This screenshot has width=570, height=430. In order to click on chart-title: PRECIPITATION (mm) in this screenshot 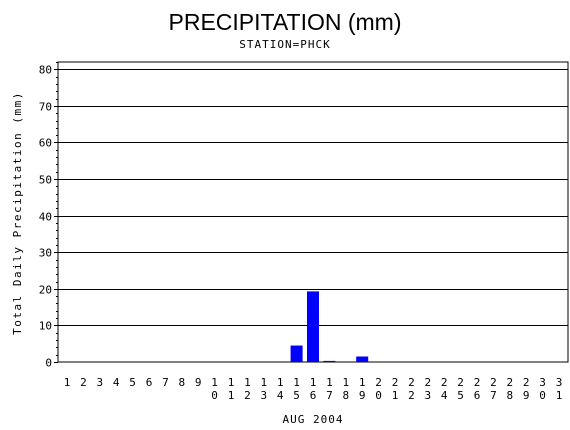, I will do `click(285, 22)`.